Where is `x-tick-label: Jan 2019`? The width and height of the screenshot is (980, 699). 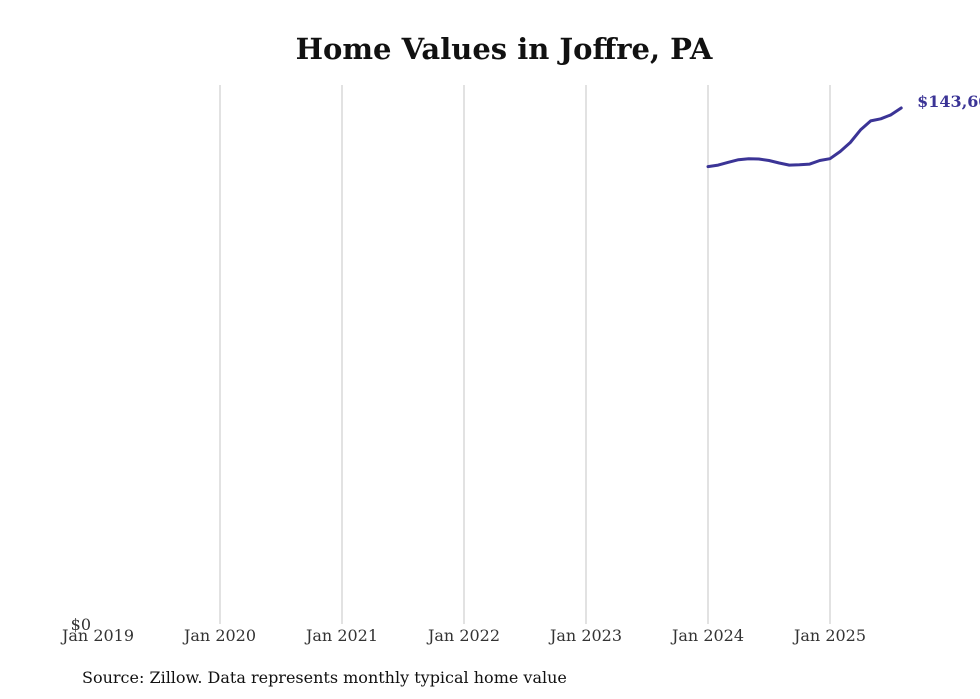
x-tick-label: Jan 2019 is located at coordinates (97, 635).